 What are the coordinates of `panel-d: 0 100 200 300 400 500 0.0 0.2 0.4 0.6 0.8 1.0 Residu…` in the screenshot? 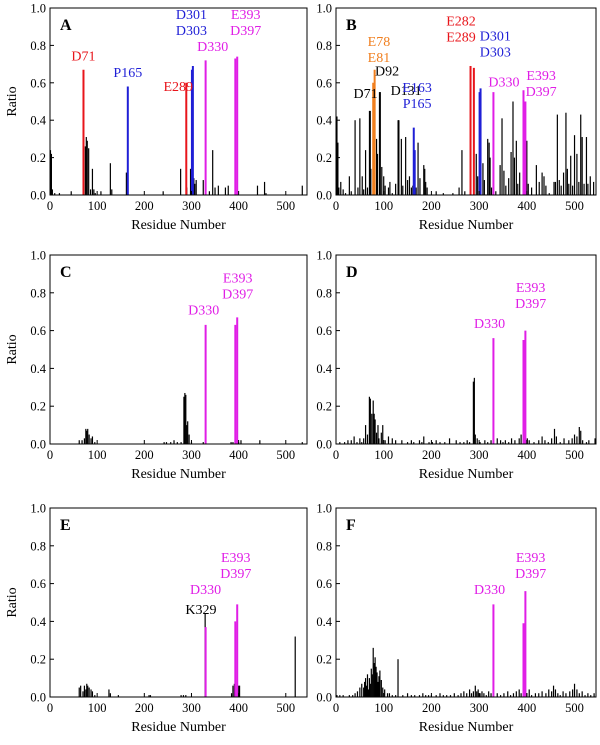 It's located at (456, 365).